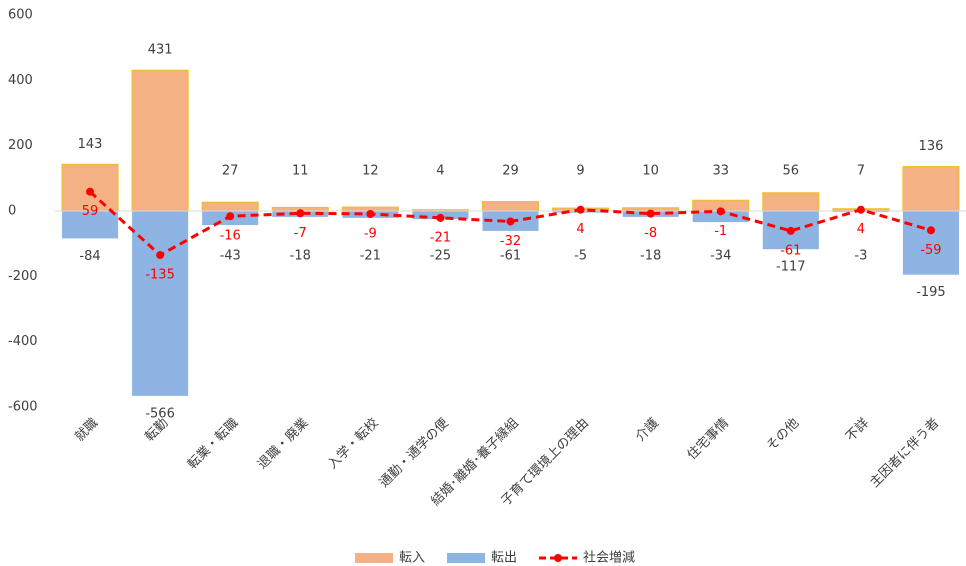  What do you see at coordinates (791, 267) in the screenshot?
I see `data-label: -117` at bounding box center [791, 267].